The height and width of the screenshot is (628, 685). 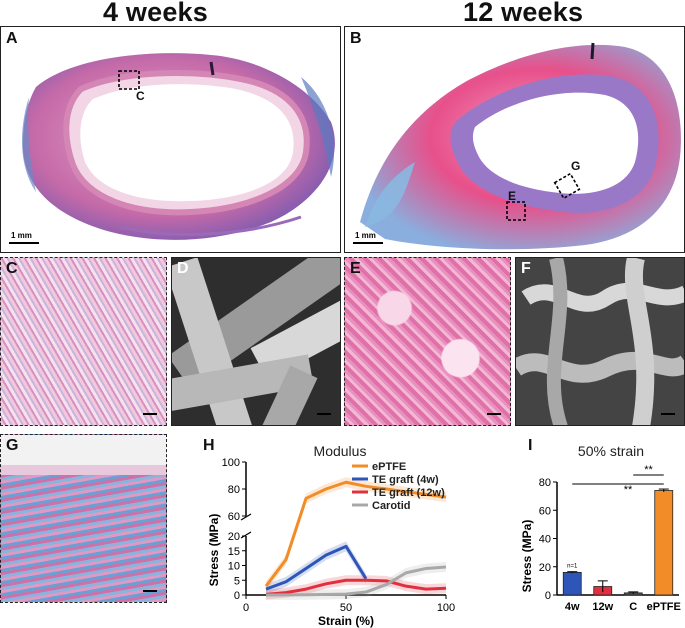 I want to click on panel-e-scale-bar, so click(x=494, y=414).